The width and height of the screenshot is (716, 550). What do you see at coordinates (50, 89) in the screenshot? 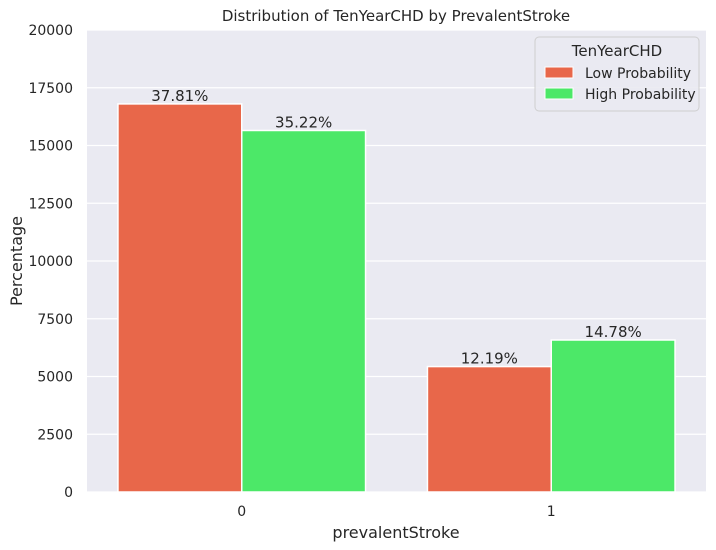
I see `y-tick-label: 17500` at bounding box center [50, 89].